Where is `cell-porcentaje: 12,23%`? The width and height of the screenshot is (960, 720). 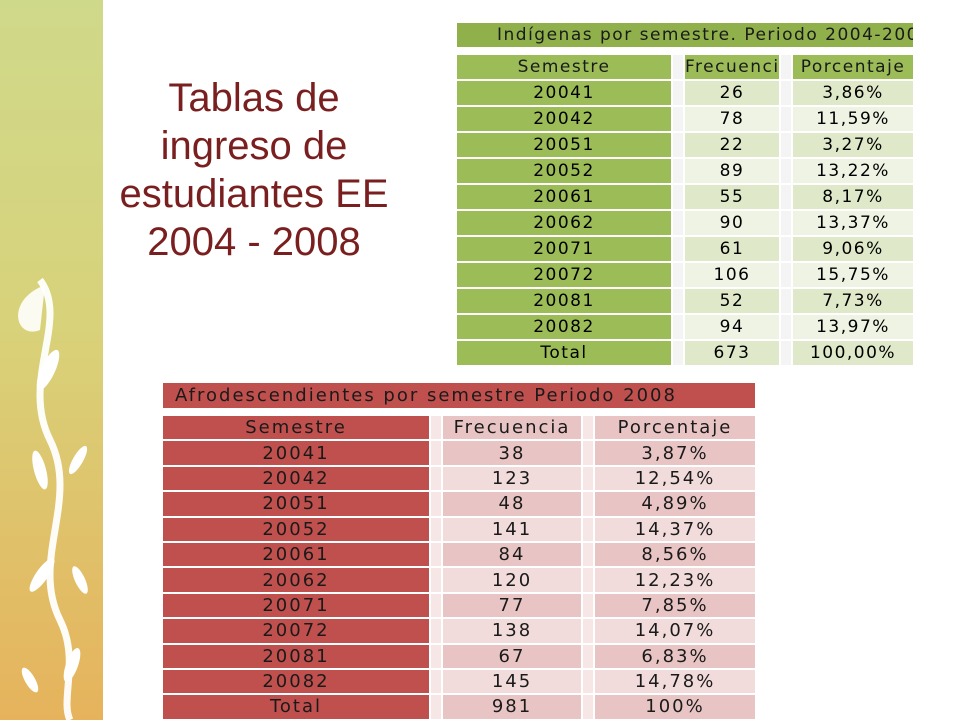
cell-porcentaje: 12,23% is located at coordinates (675, 579).